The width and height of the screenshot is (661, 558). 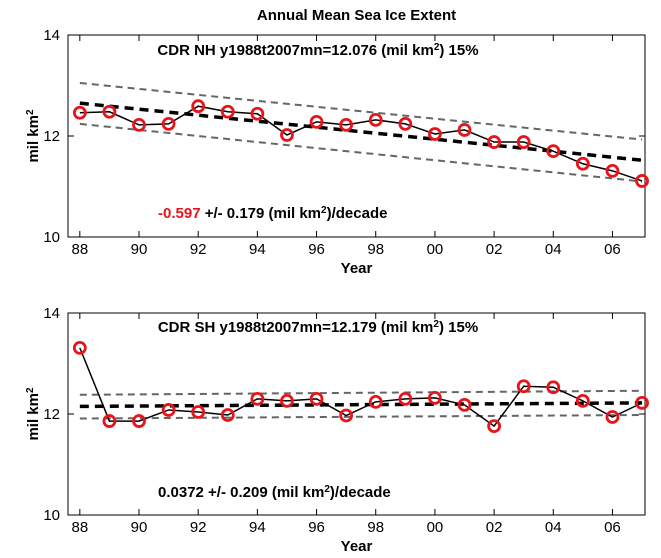 I want to click on trend-annotation-part: 0.0372 +/- 0.209 (mil km, so click(x=241, y=492).